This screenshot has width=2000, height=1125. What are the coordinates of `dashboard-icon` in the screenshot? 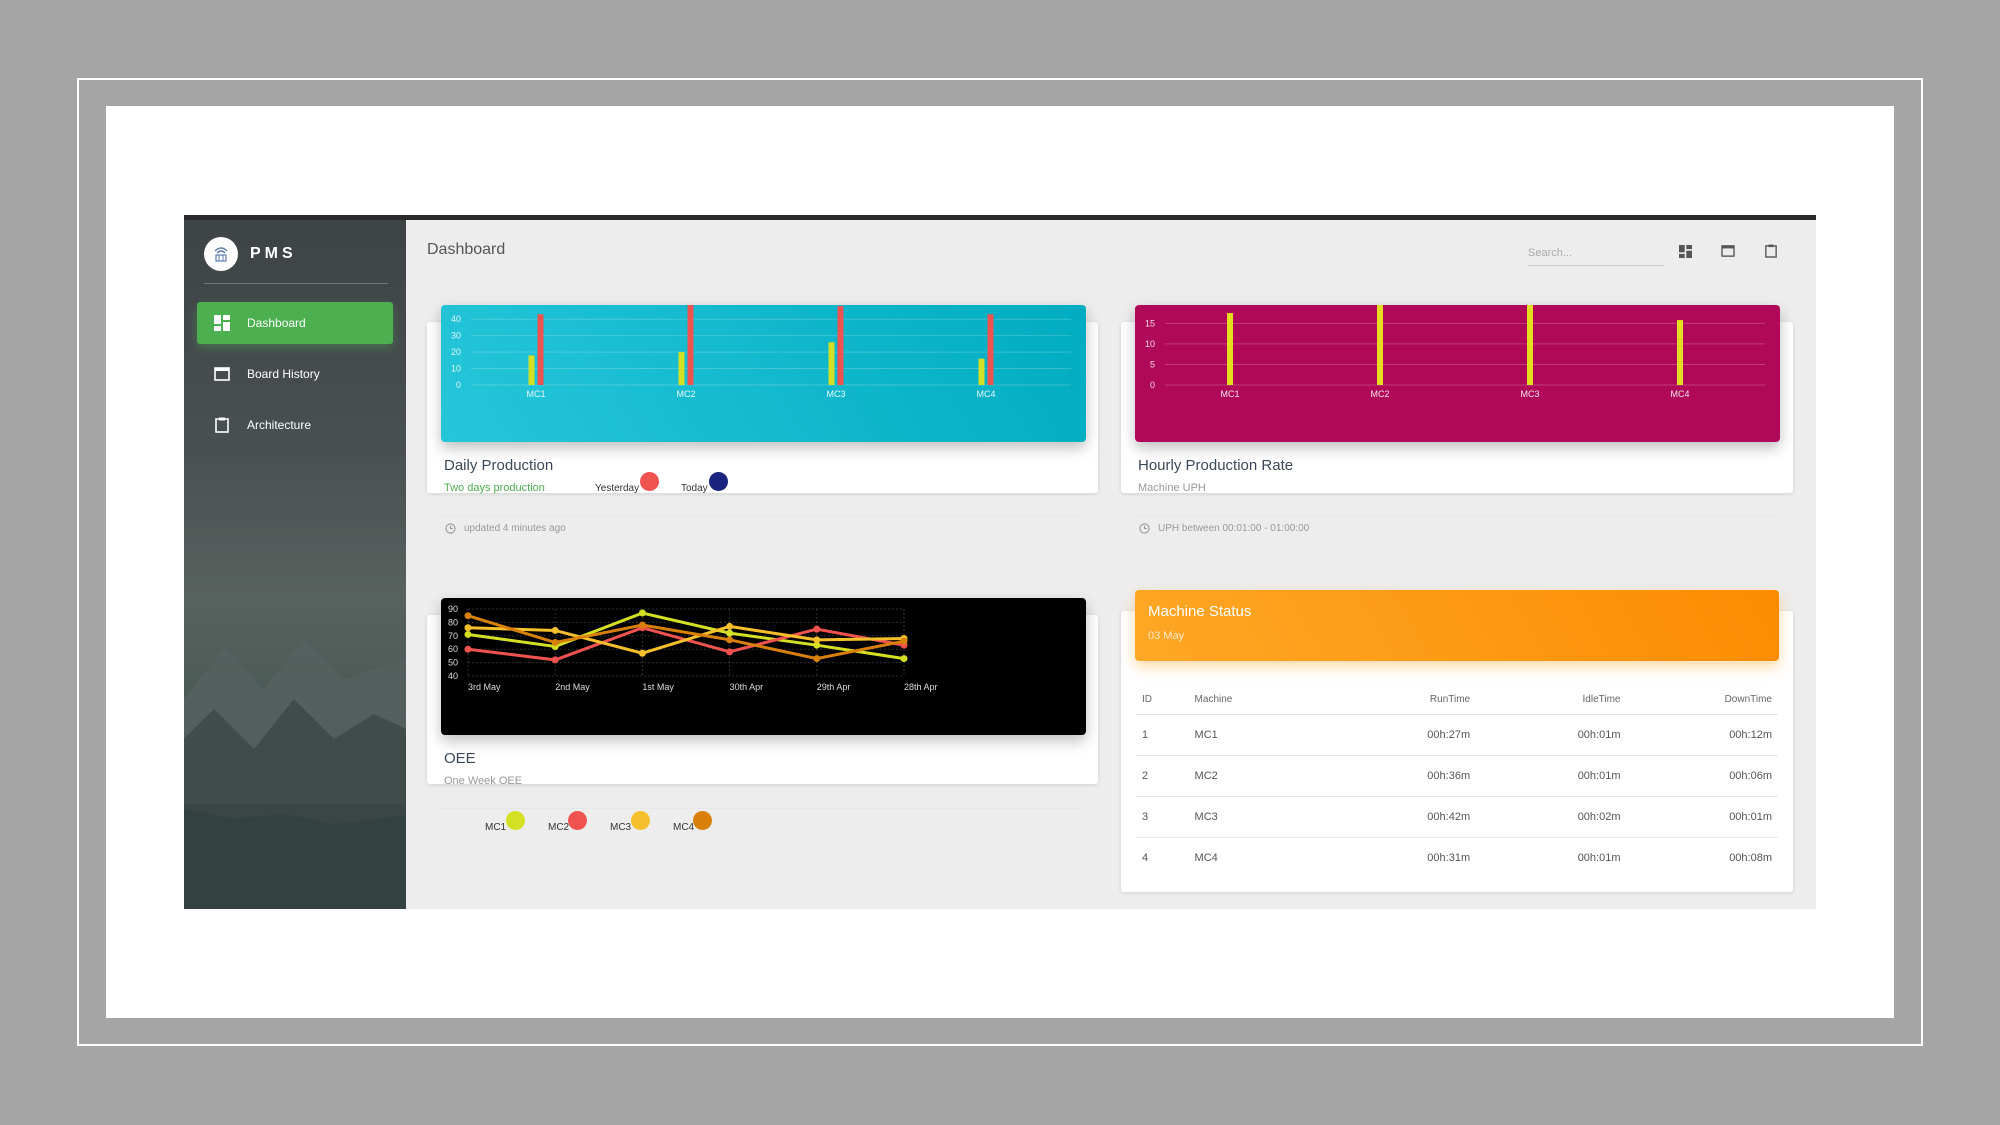 It's located at (1685, 251).